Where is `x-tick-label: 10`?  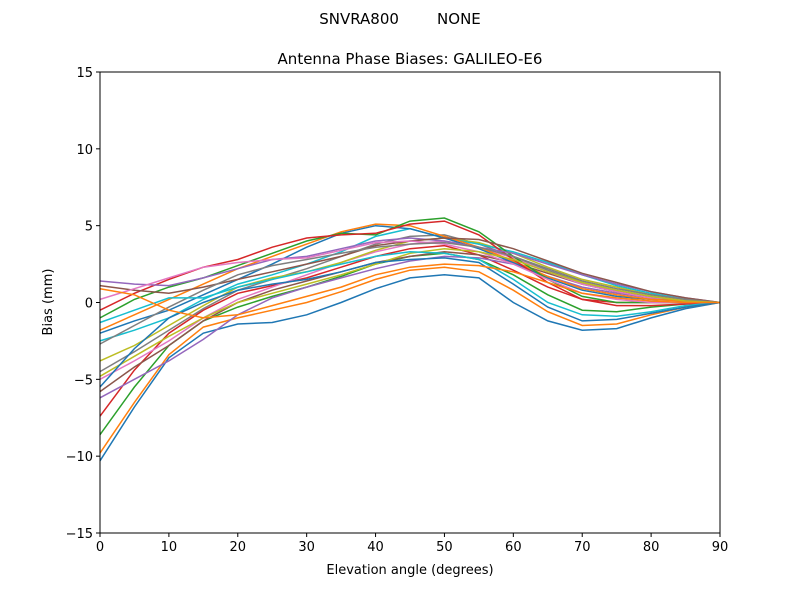 x-tick-label: 10 is located at coordinates (169, 547).